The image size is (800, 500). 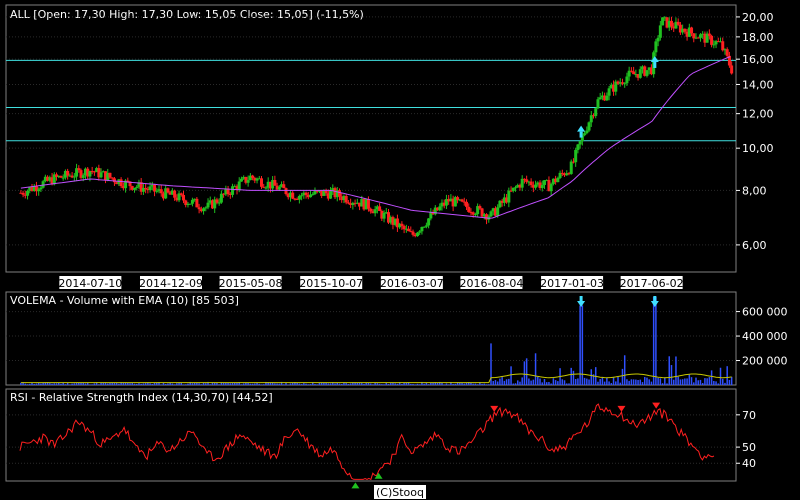 I want to click on volume-signal-stem, so click(x=581, y=298).